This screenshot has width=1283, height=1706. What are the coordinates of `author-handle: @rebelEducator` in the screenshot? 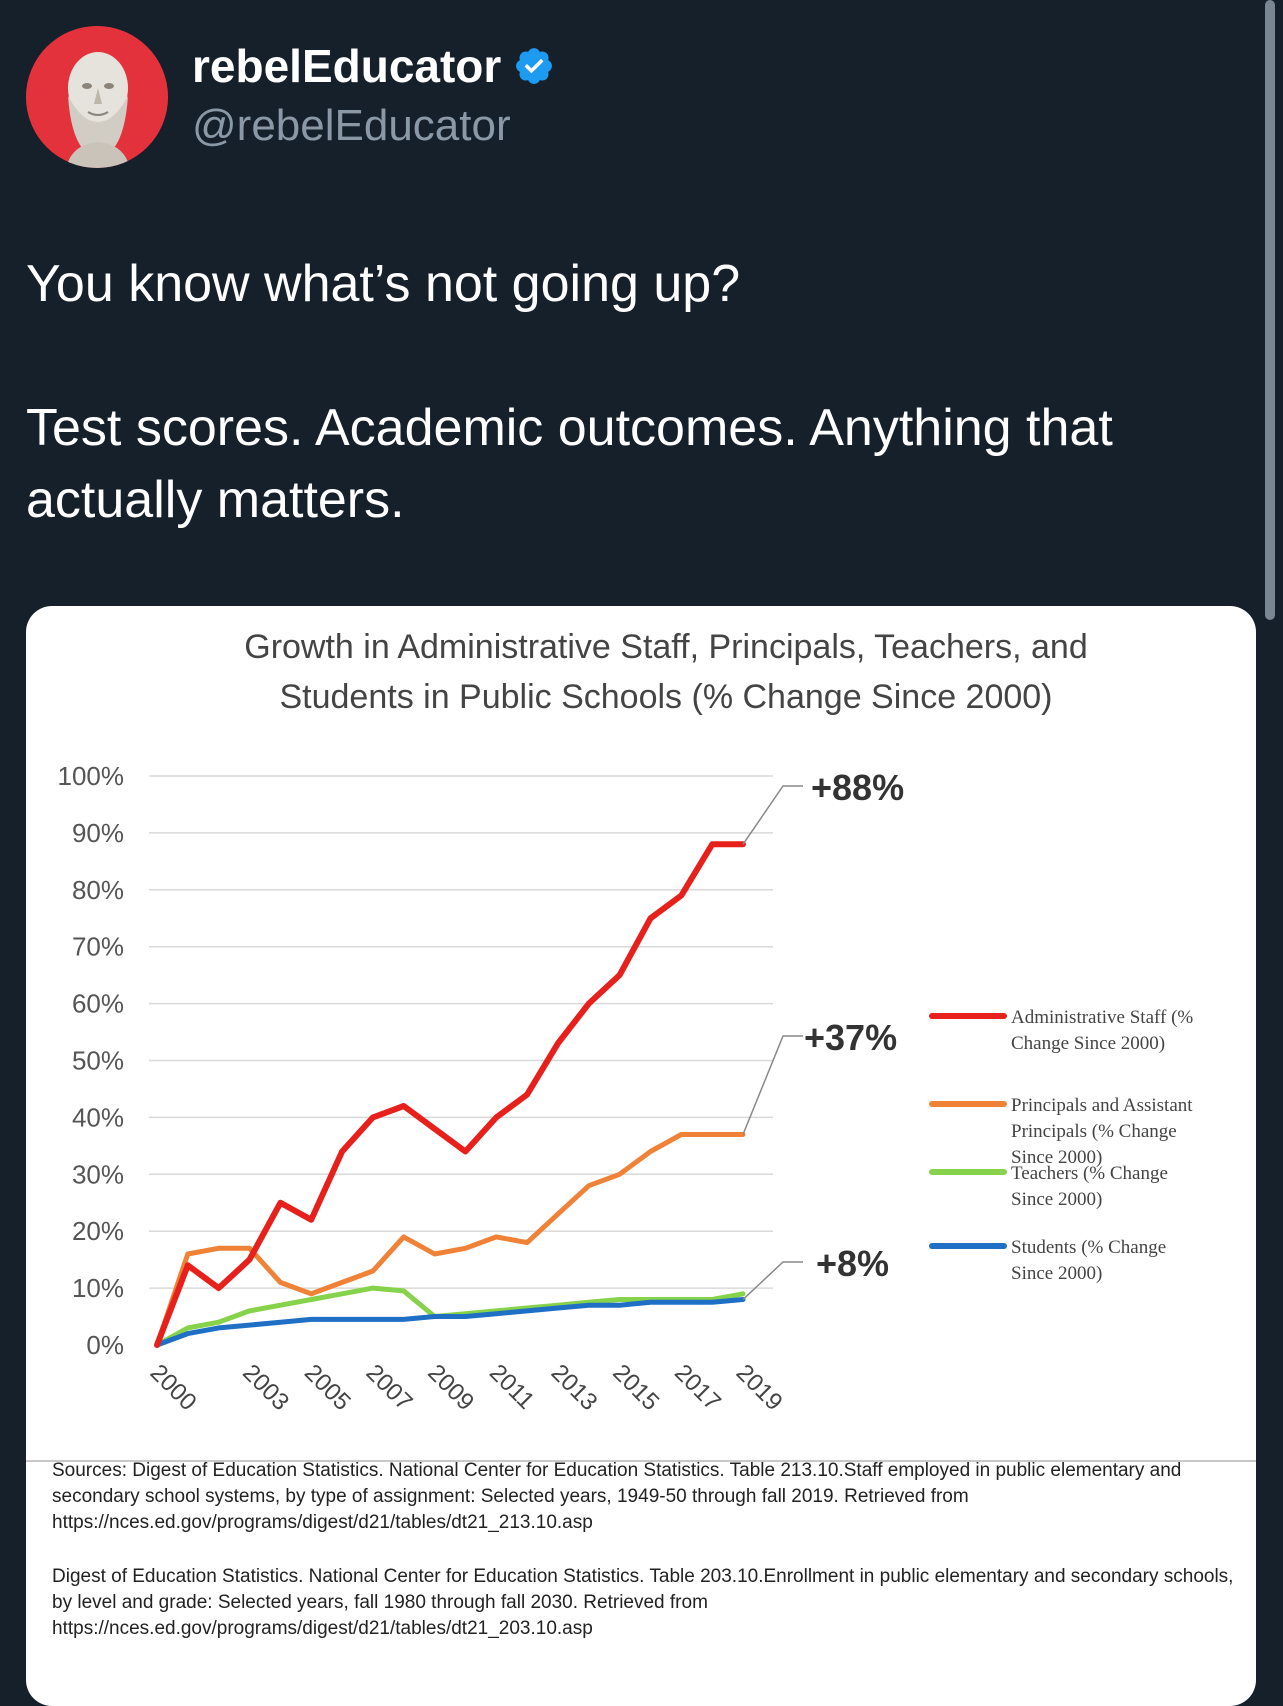 It's located at (351, 125).